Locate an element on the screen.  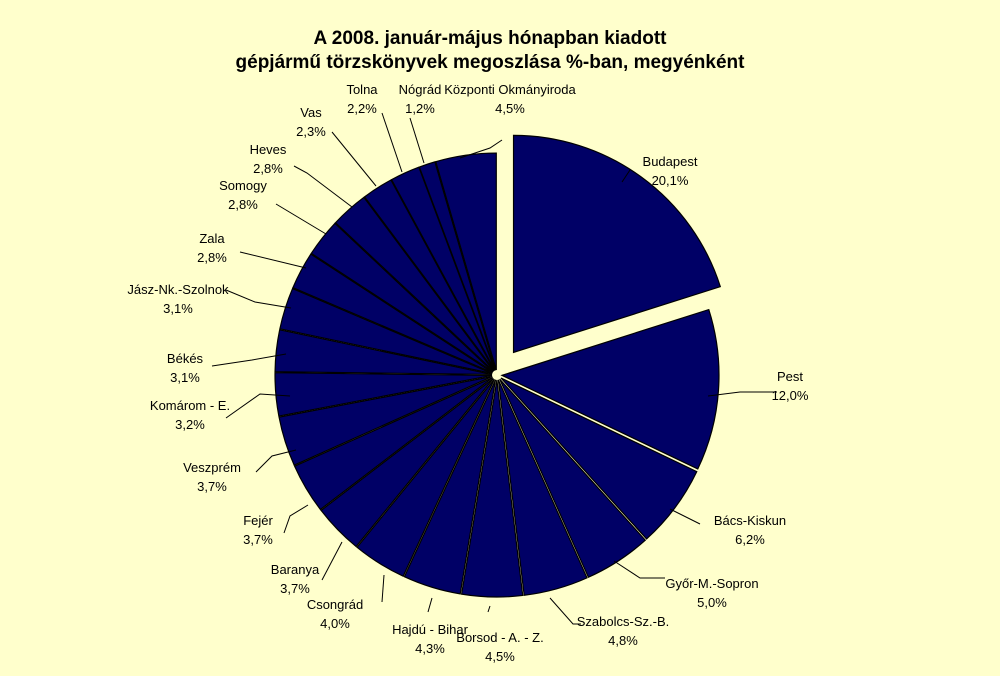
slice-value-baranya: 3,7% is located at coordinates (295, 588).